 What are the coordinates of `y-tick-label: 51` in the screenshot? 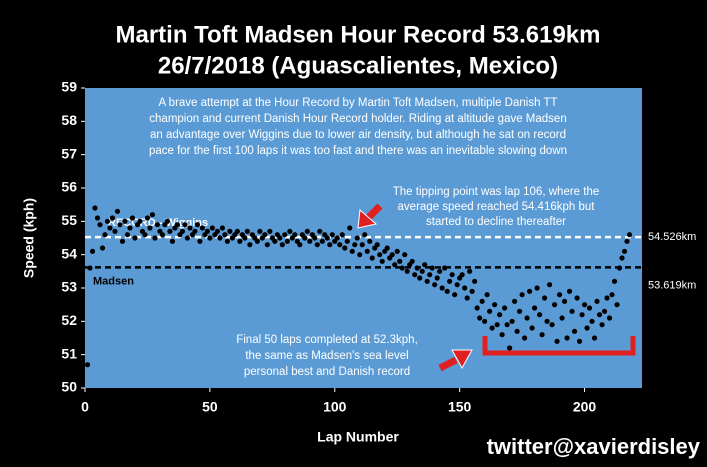 It's located at (69, 353).